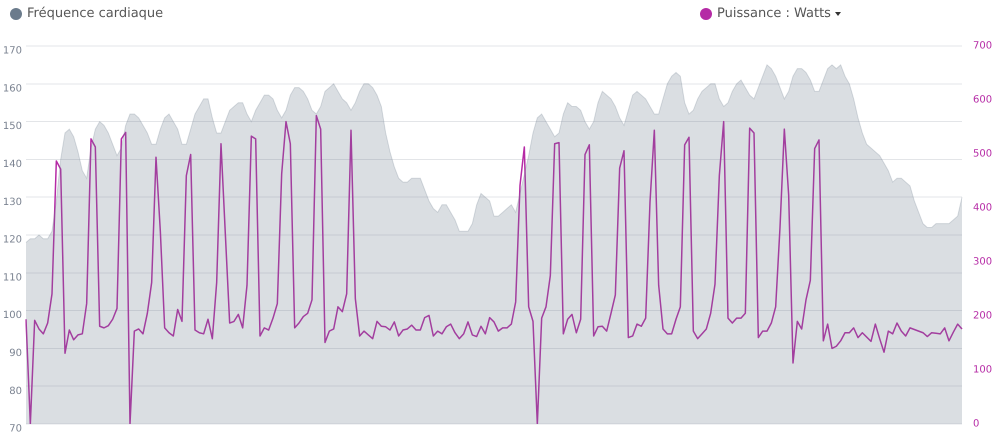 This screenshot has height=442, width=1000. I want to click on legend-label: Puissance : Watts, so click(774, 13).